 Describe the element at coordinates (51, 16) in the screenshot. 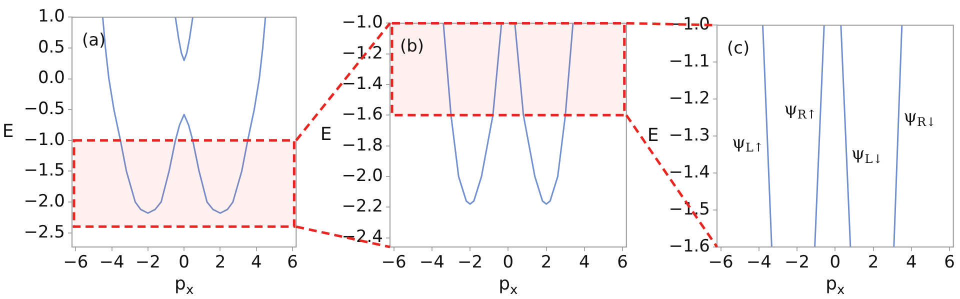

I see `y-tick-label: 1.0` at that location.